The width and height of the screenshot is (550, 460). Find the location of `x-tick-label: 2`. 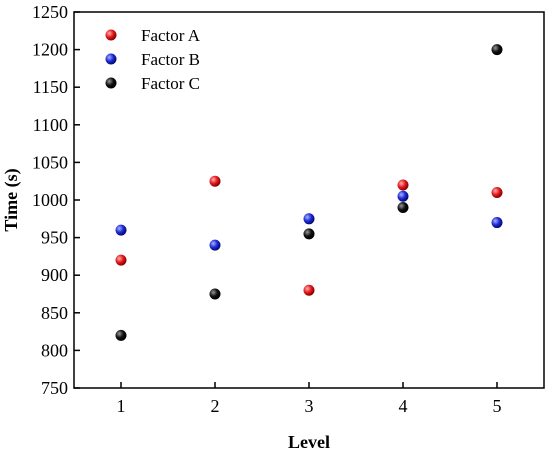

x-tick-label: 2 is located at coordinates (215, 406).